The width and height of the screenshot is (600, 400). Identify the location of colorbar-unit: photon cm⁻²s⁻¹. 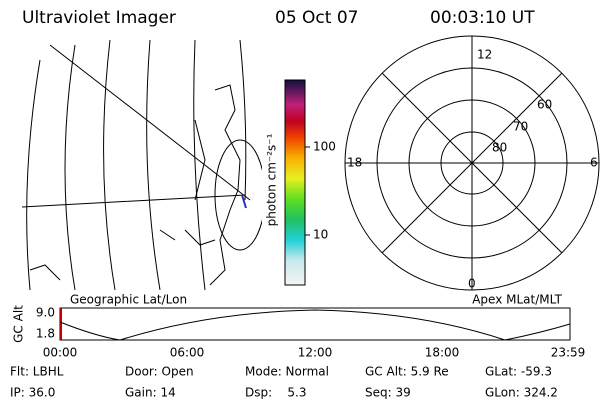
(272, 179).